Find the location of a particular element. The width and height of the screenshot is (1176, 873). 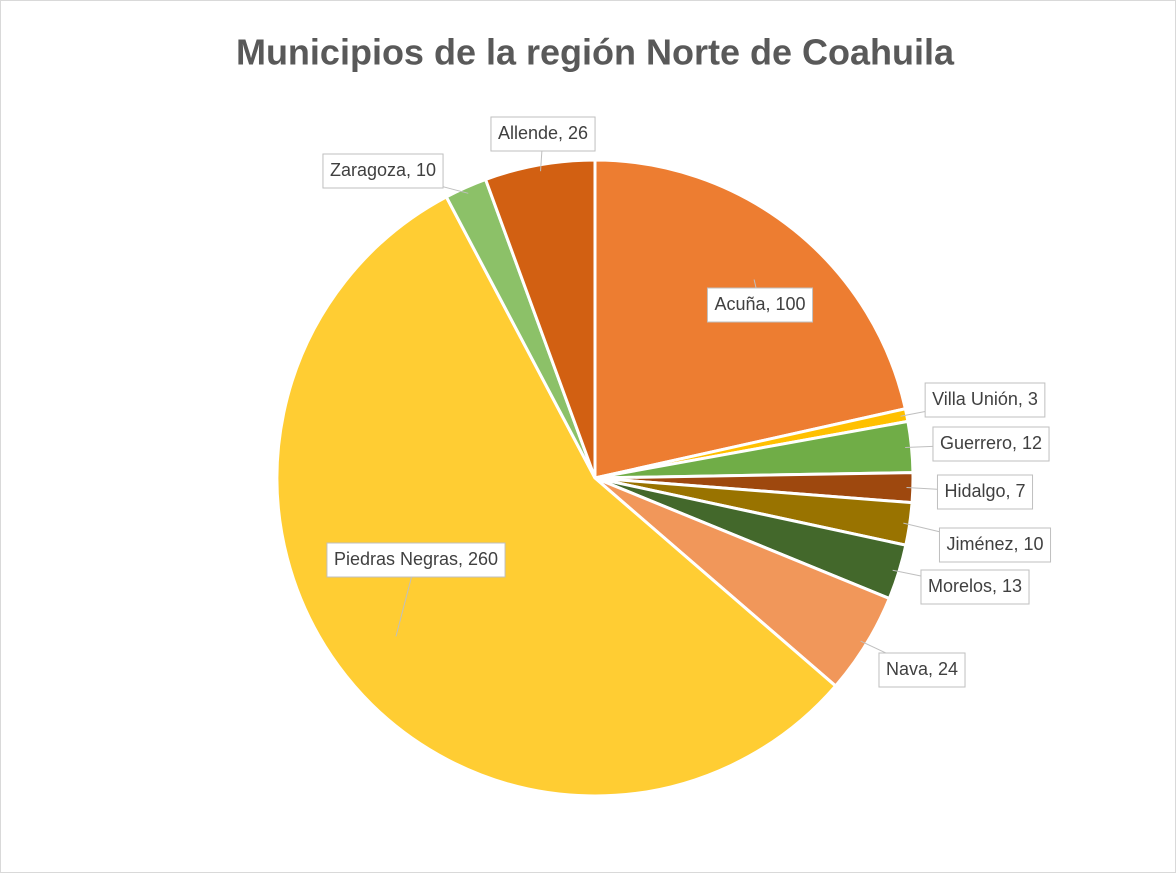

data-label-text: Allende, 26 is located at coordinates (543, 133).